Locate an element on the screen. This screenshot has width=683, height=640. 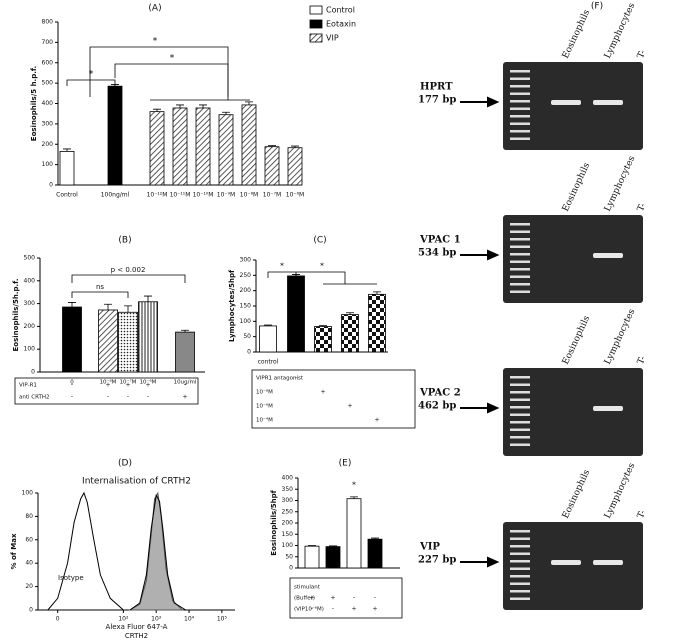
y-tick-label: 300 is located at coordinates (288, 500).